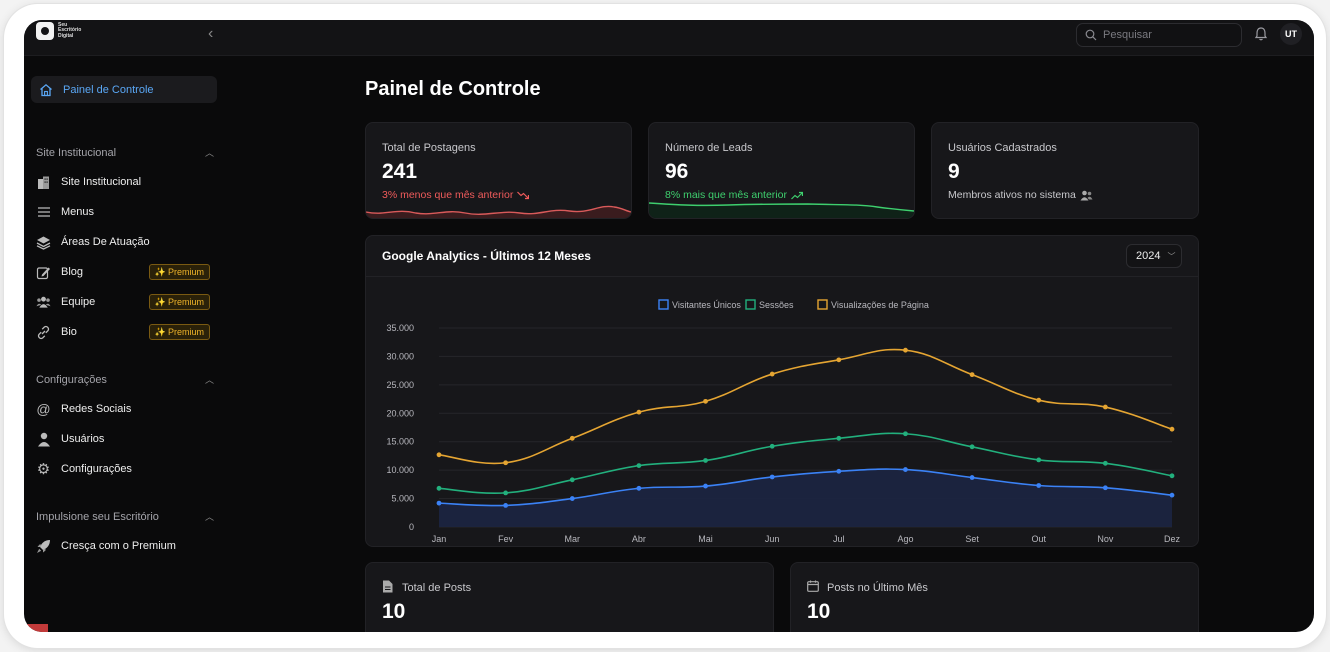  What do you see at coordinates (400, 171) in the screenshot?
I see `stat-value: 241` at bounding box center [400, 171].